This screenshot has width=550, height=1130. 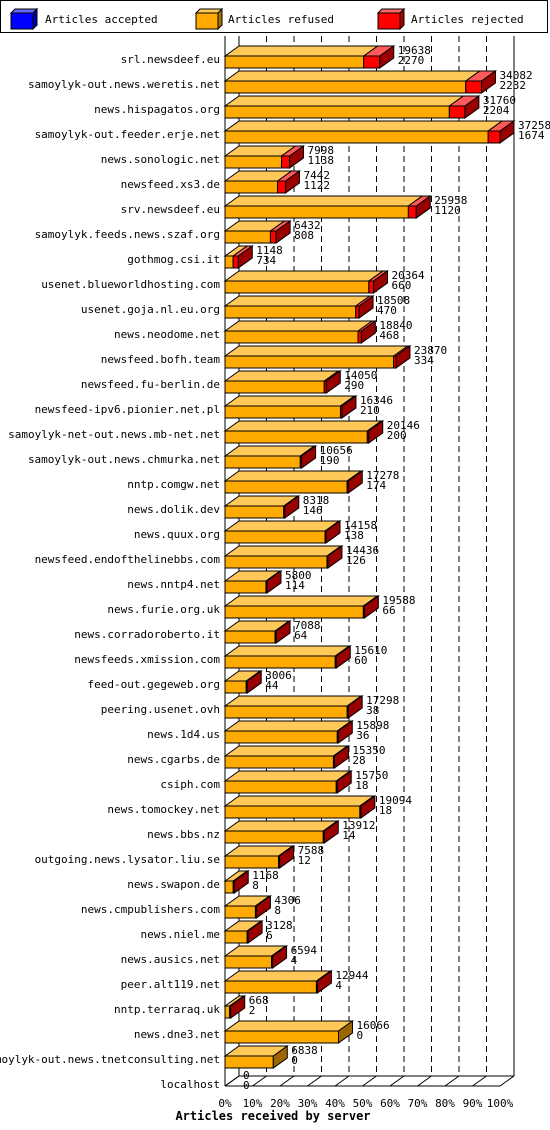 What do you see at coordinates (362, 735) in the screenshot?
I see `value-label-rejected: 36` at bounding box center [362, 735].